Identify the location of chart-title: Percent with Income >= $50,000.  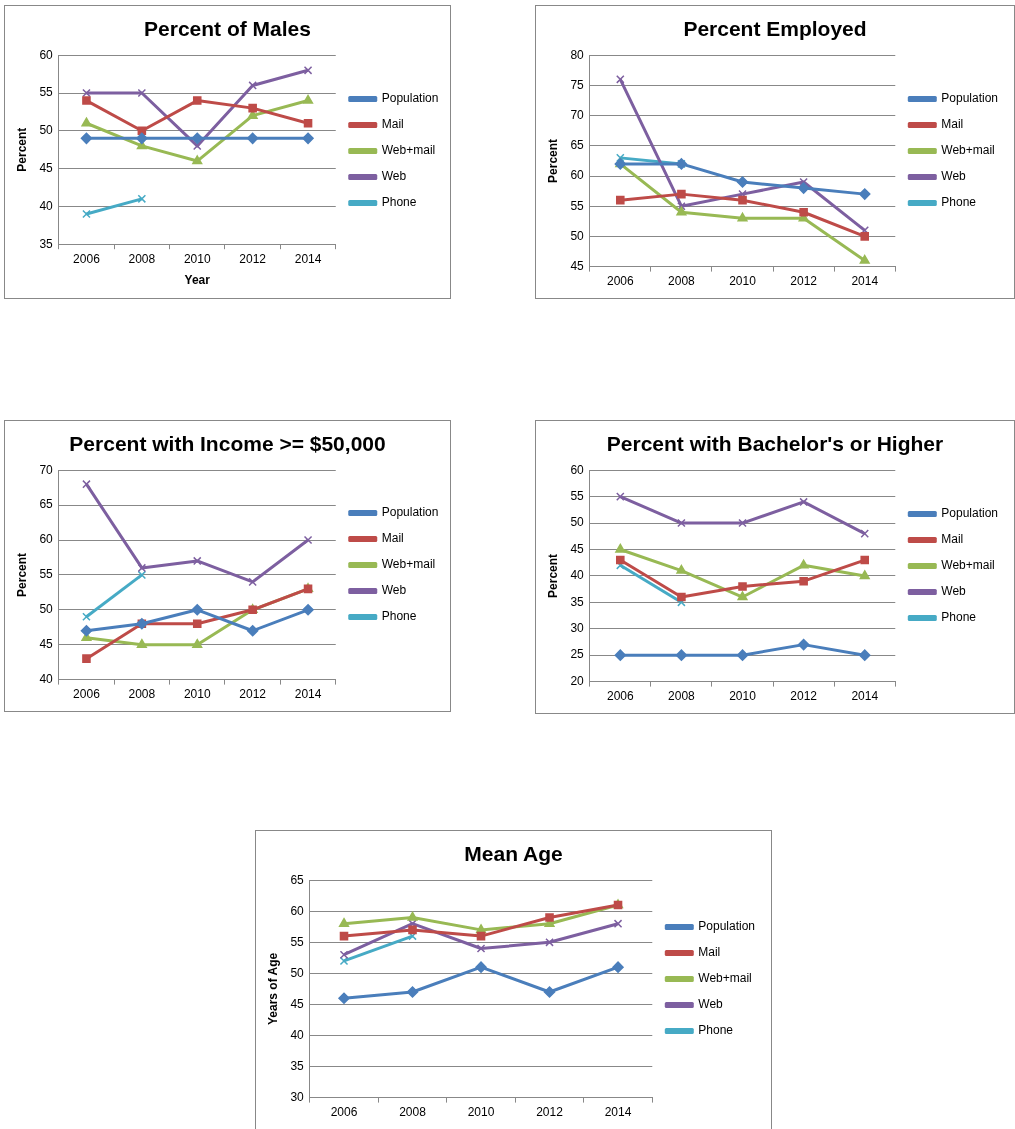
(227, 444).